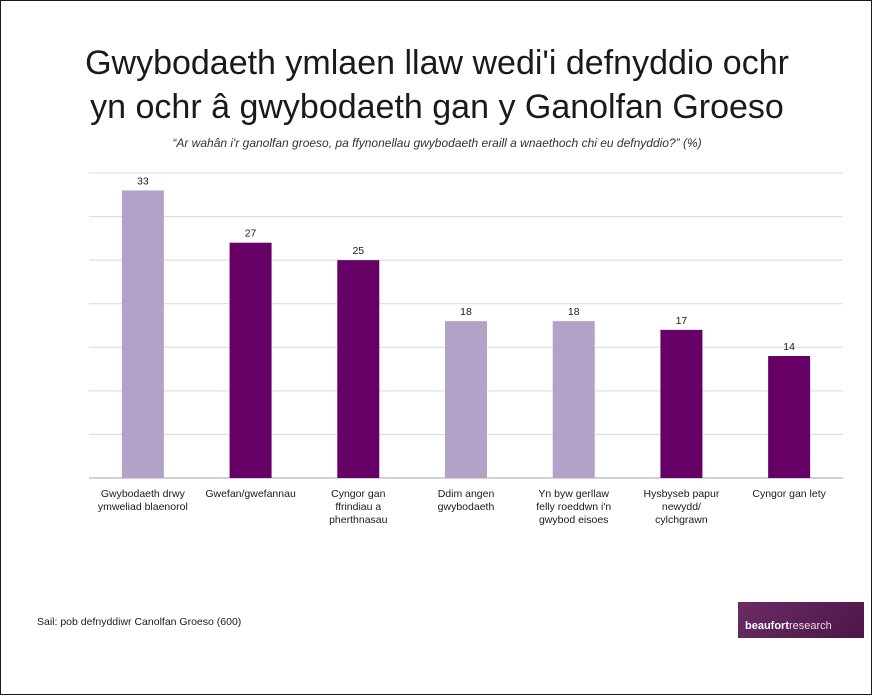  I want to click on data-label-3: 25, so click(358, 251).